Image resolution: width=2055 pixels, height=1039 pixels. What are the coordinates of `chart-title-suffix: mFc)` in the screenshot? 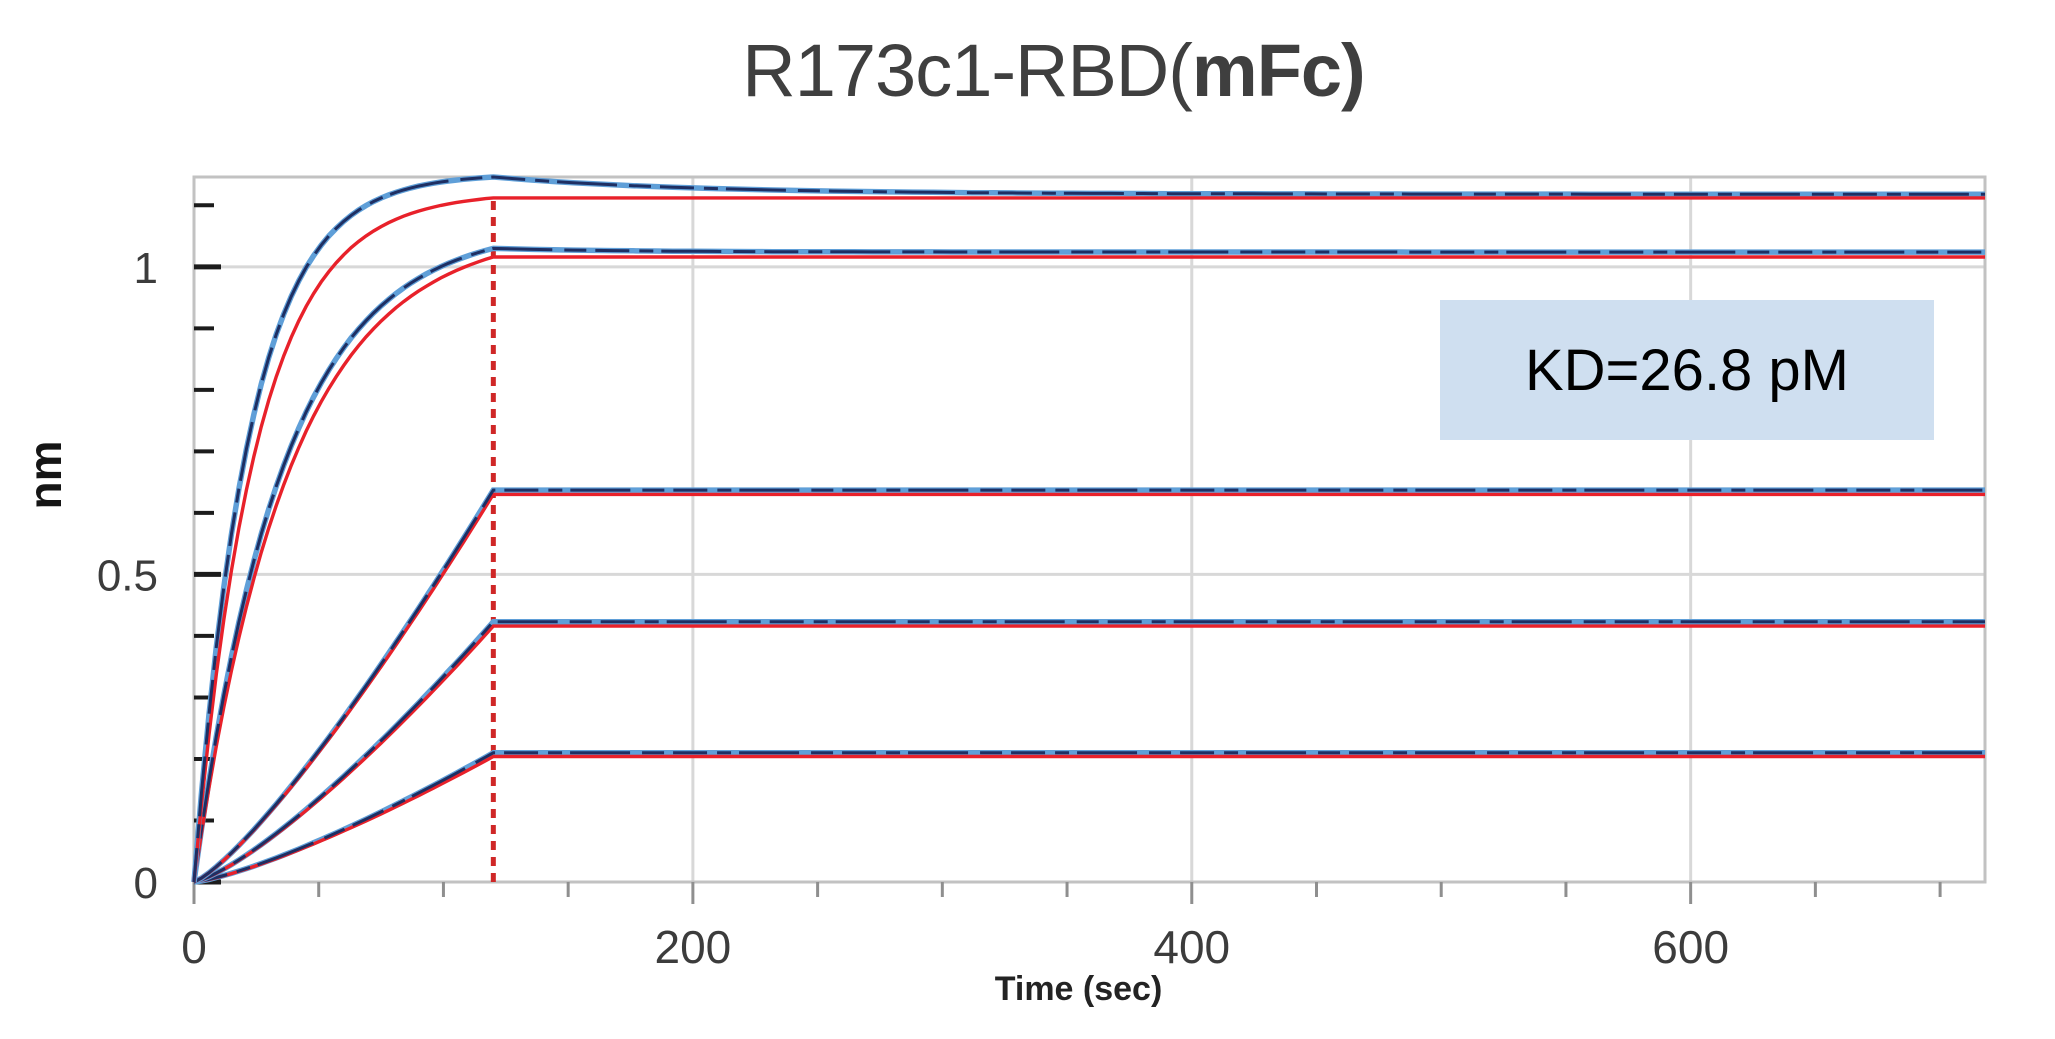 It's located at (1278, 70).